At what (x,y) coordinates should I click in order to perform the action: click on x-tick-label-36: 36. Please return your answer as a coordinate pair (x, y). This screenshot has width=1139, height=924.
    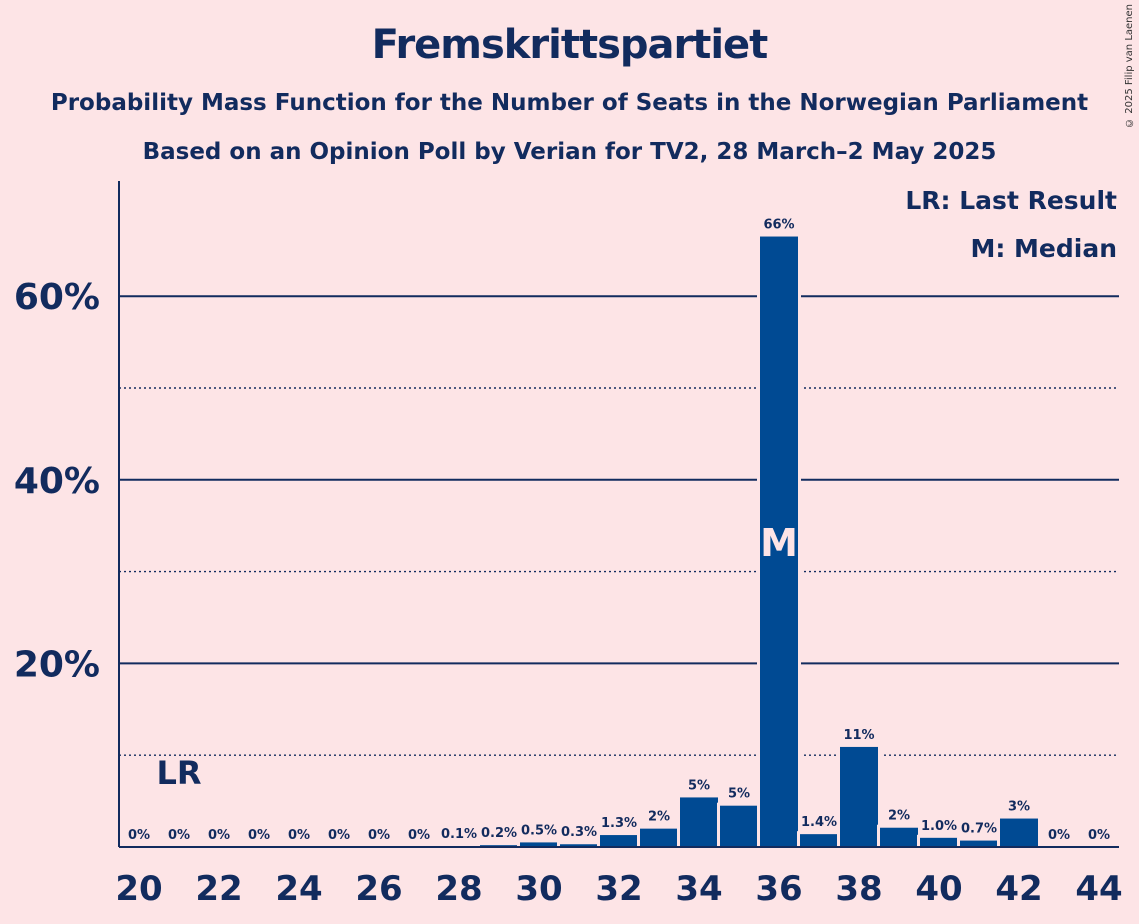
    Looking at the image, I should click on (778, 889).